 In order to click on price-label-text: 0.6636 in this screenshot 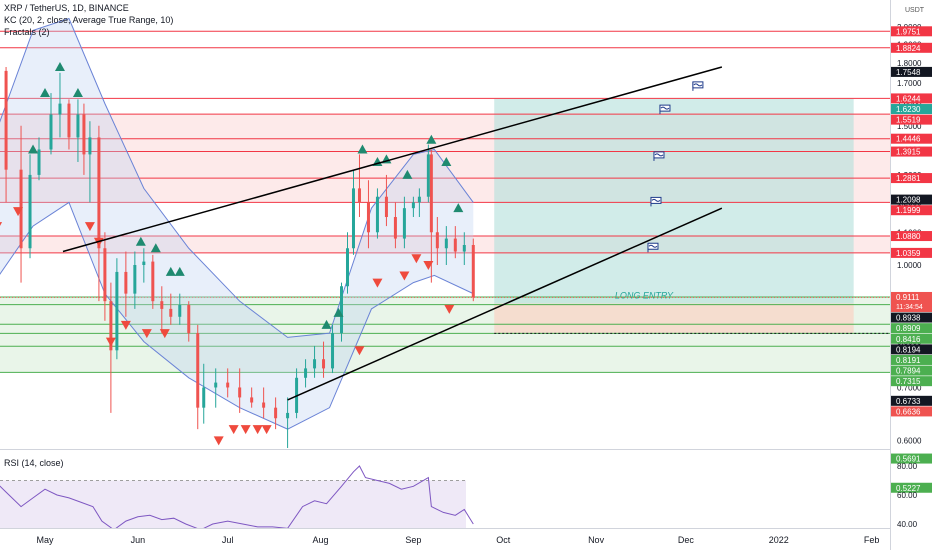, I will do `click(908, 411)`.